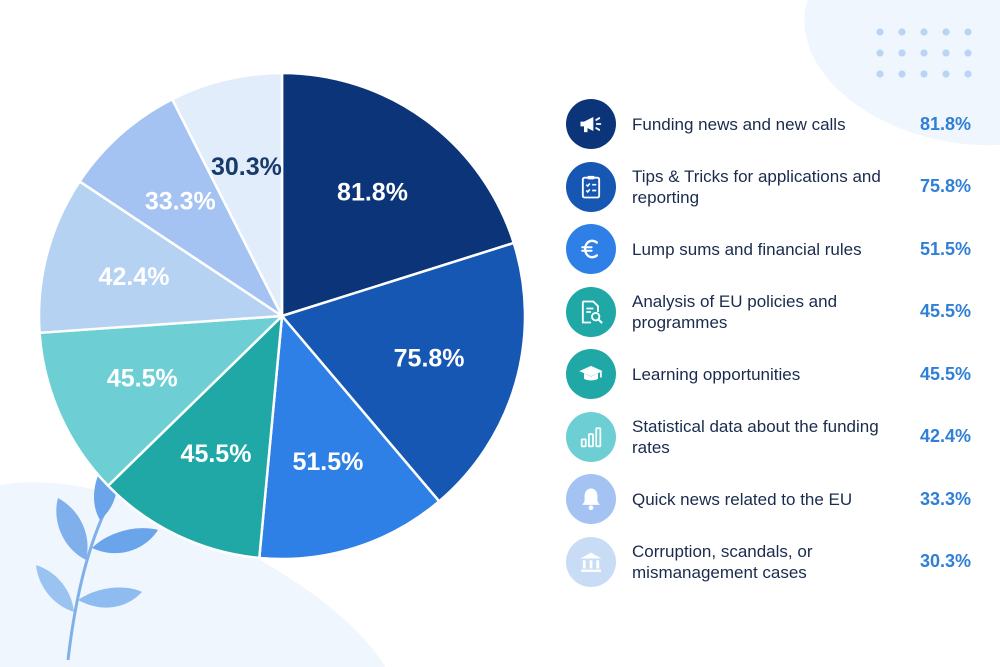 The height and width of the screenshot is (667, 1000). Describe the element at coordinates (97, 558) in the screenshot. I see `leaf-branch-decoration` at that location.